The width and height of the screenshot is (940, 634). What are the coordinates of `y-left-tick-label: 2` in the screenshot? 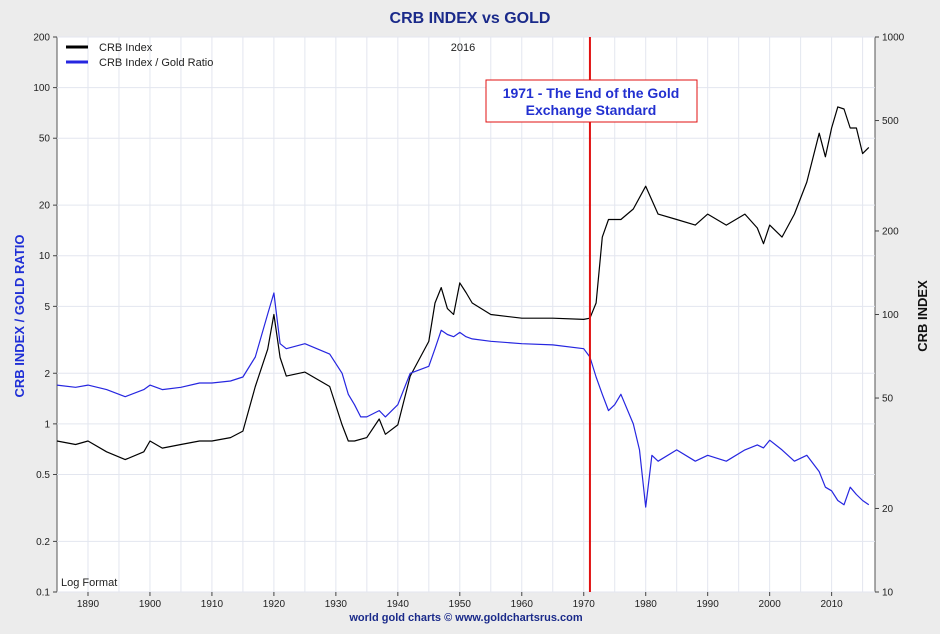 It's located at (47, 374).